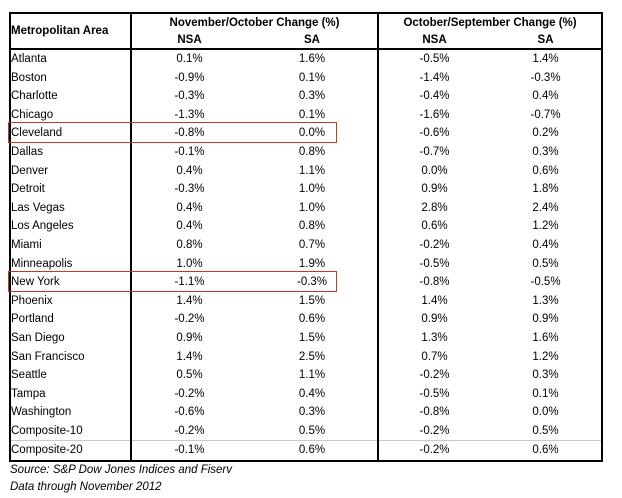  Describe the element at coordinates (312, 244) in the screenshot. I see `value-cell: 0.7%` at that location.